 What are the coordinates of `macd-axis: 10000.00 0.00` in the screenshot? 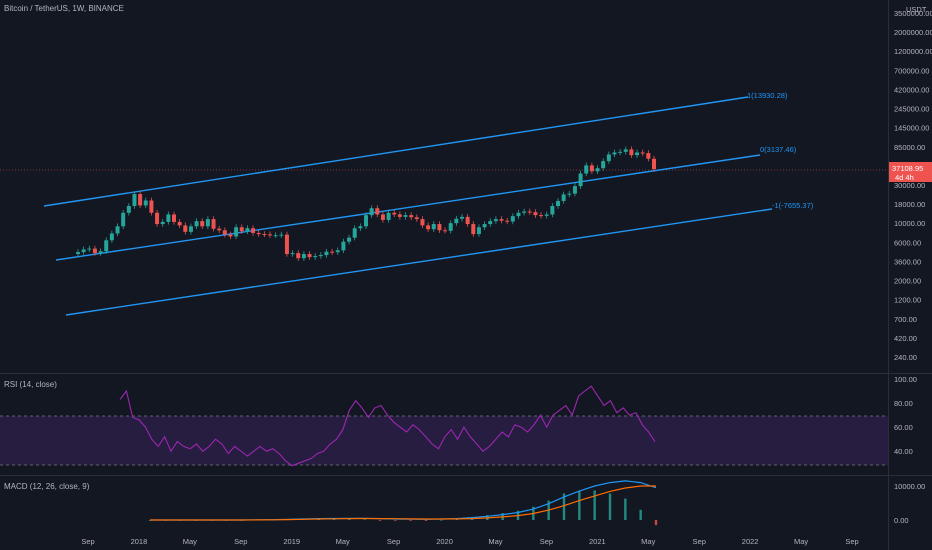 It's located at (909, 503).